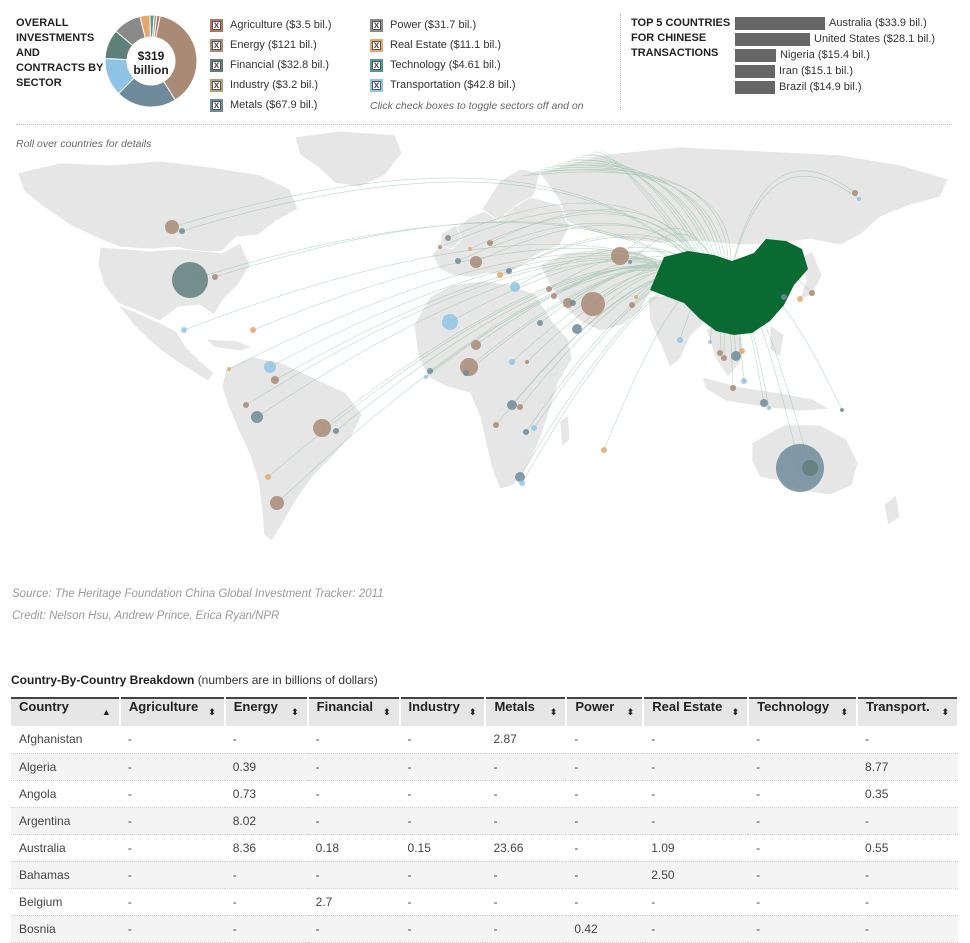  I want to click on caribbean-islands, so click(229, 345).